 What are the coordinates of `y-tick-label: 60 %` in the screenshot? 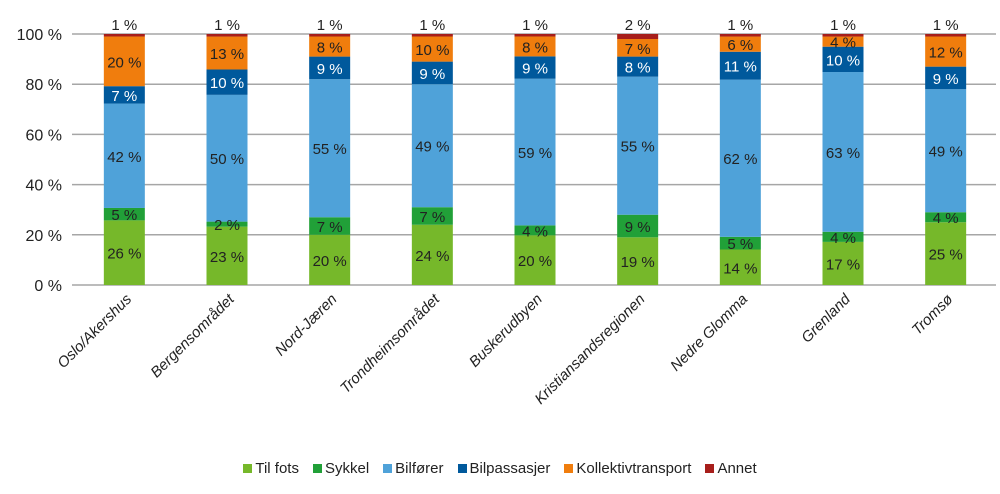 It's located at (44, 135).